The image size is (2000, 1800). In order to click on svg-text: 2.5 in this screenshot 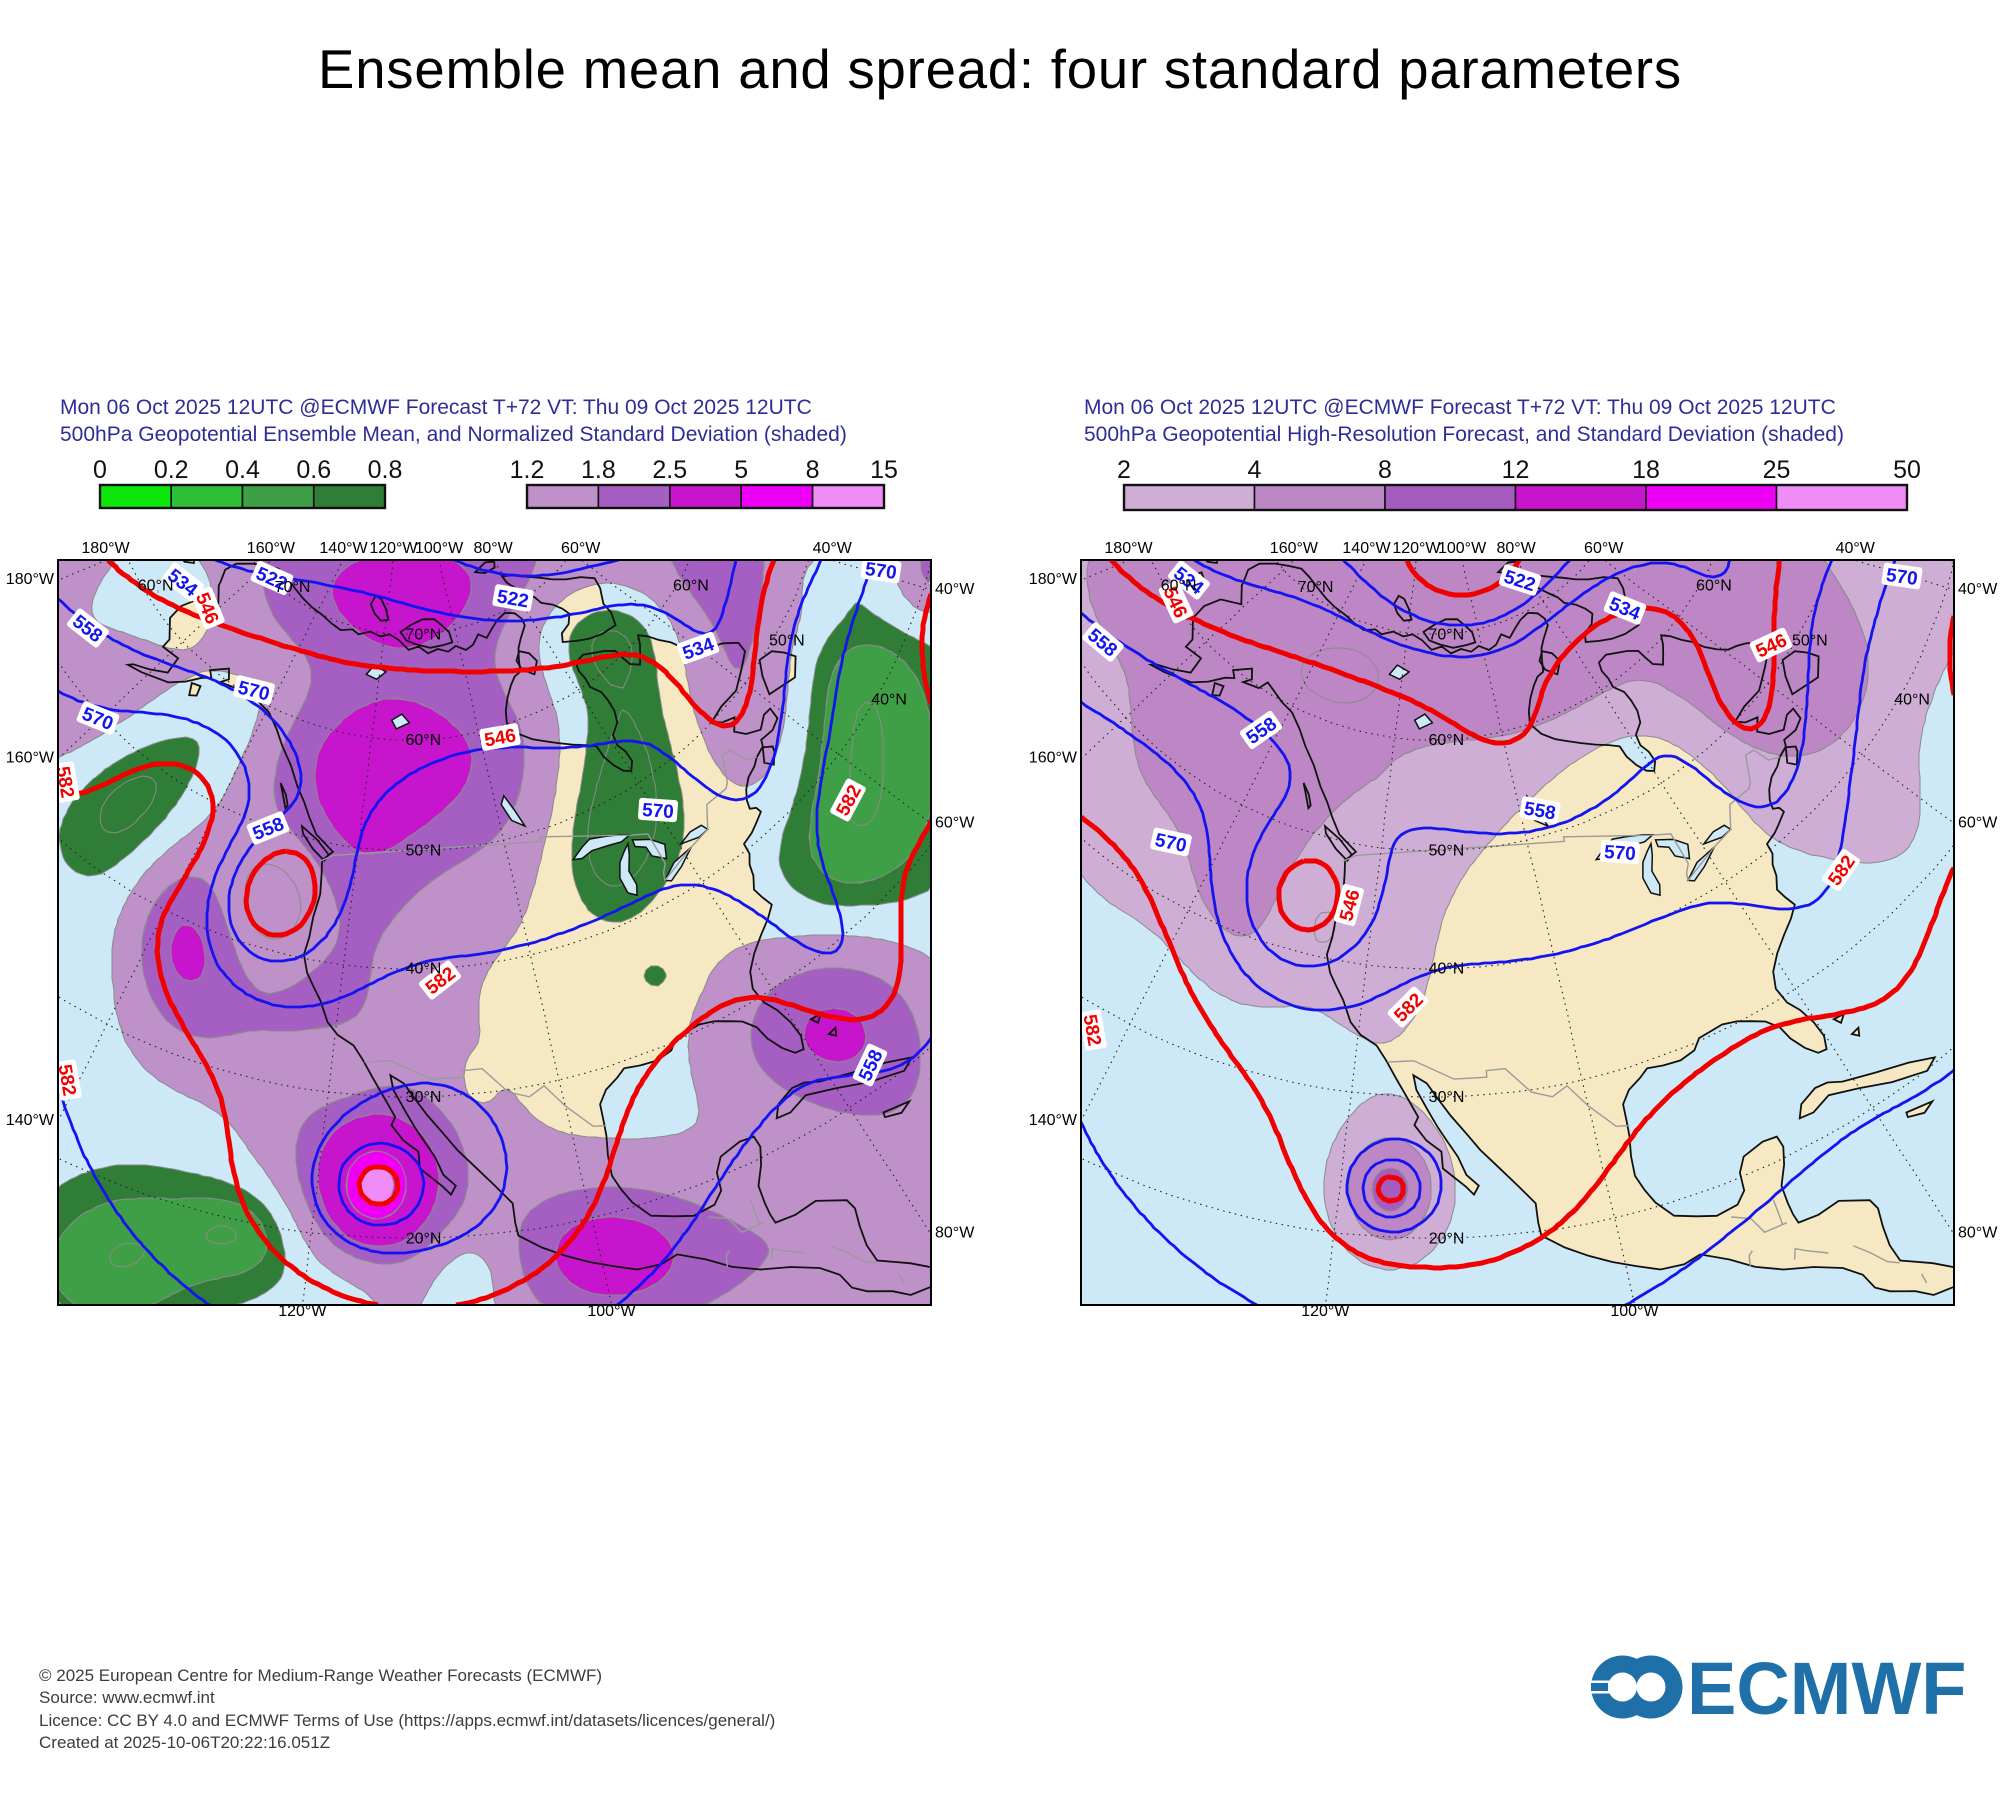, I will do `click(669, 470)`.